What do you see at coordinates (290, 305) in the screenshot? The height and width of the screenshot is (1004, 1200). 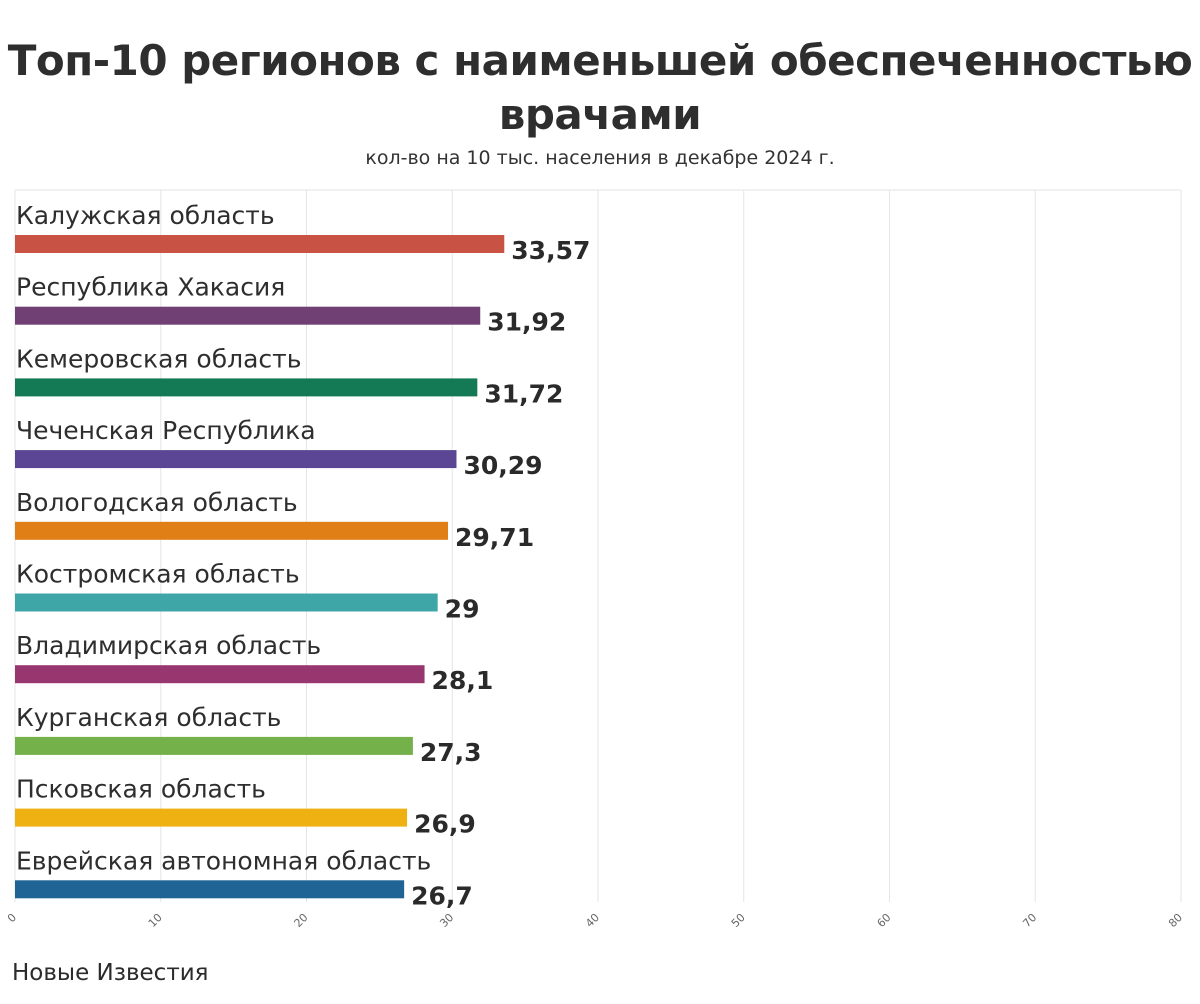 I see `bar-row: Республика Хакасия 31,92` at bounding box center [290, 305].